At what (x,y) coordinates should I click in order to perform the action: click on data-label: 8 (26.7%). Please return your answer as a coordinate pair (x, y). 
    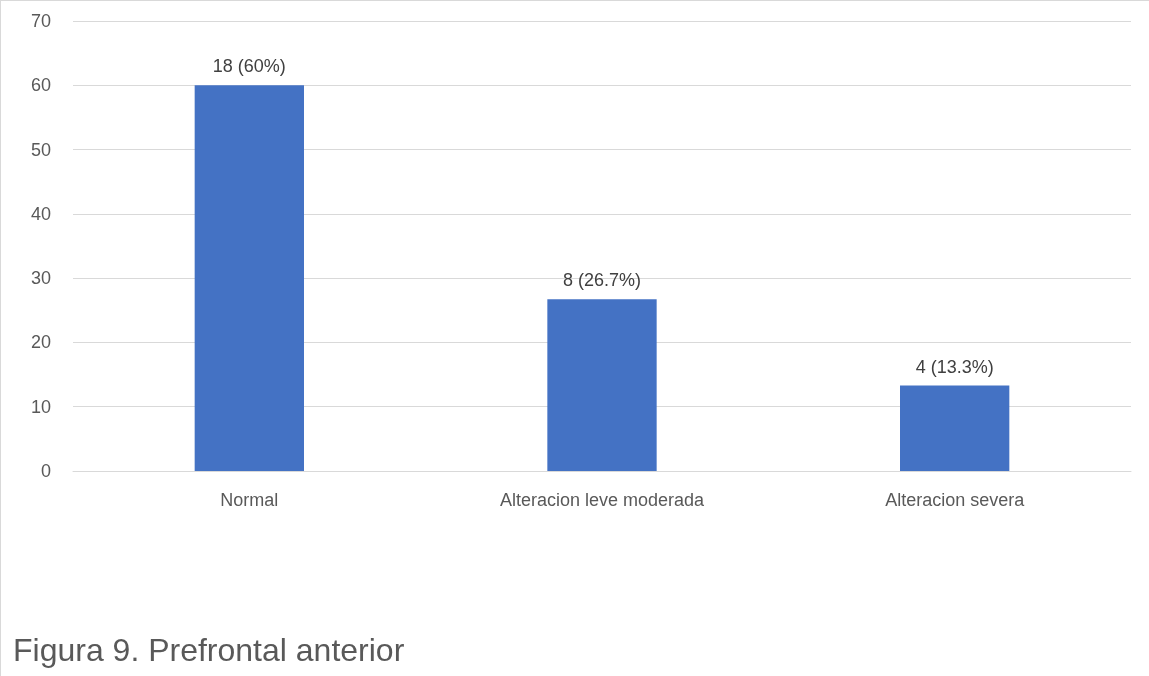
    Looking at the image, I should click on (602, 280).